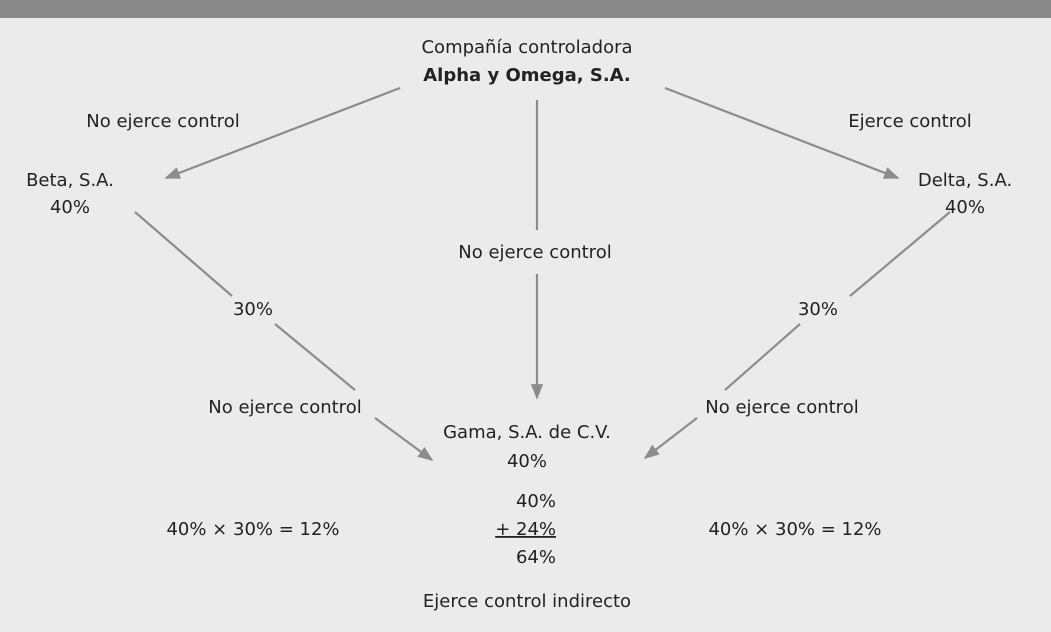 The height and width of the screenshot is (632, 1051). Describe the element at coordinates (70, 180) in the screenshot. I see `node-name: Beta, S.A.` at that location.